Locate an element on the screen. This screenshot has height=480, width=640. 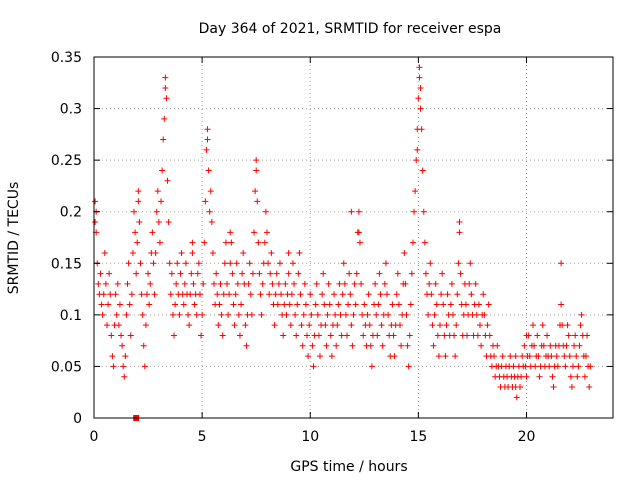
x-tick-label: 5 is located at coordinates (202, 437).